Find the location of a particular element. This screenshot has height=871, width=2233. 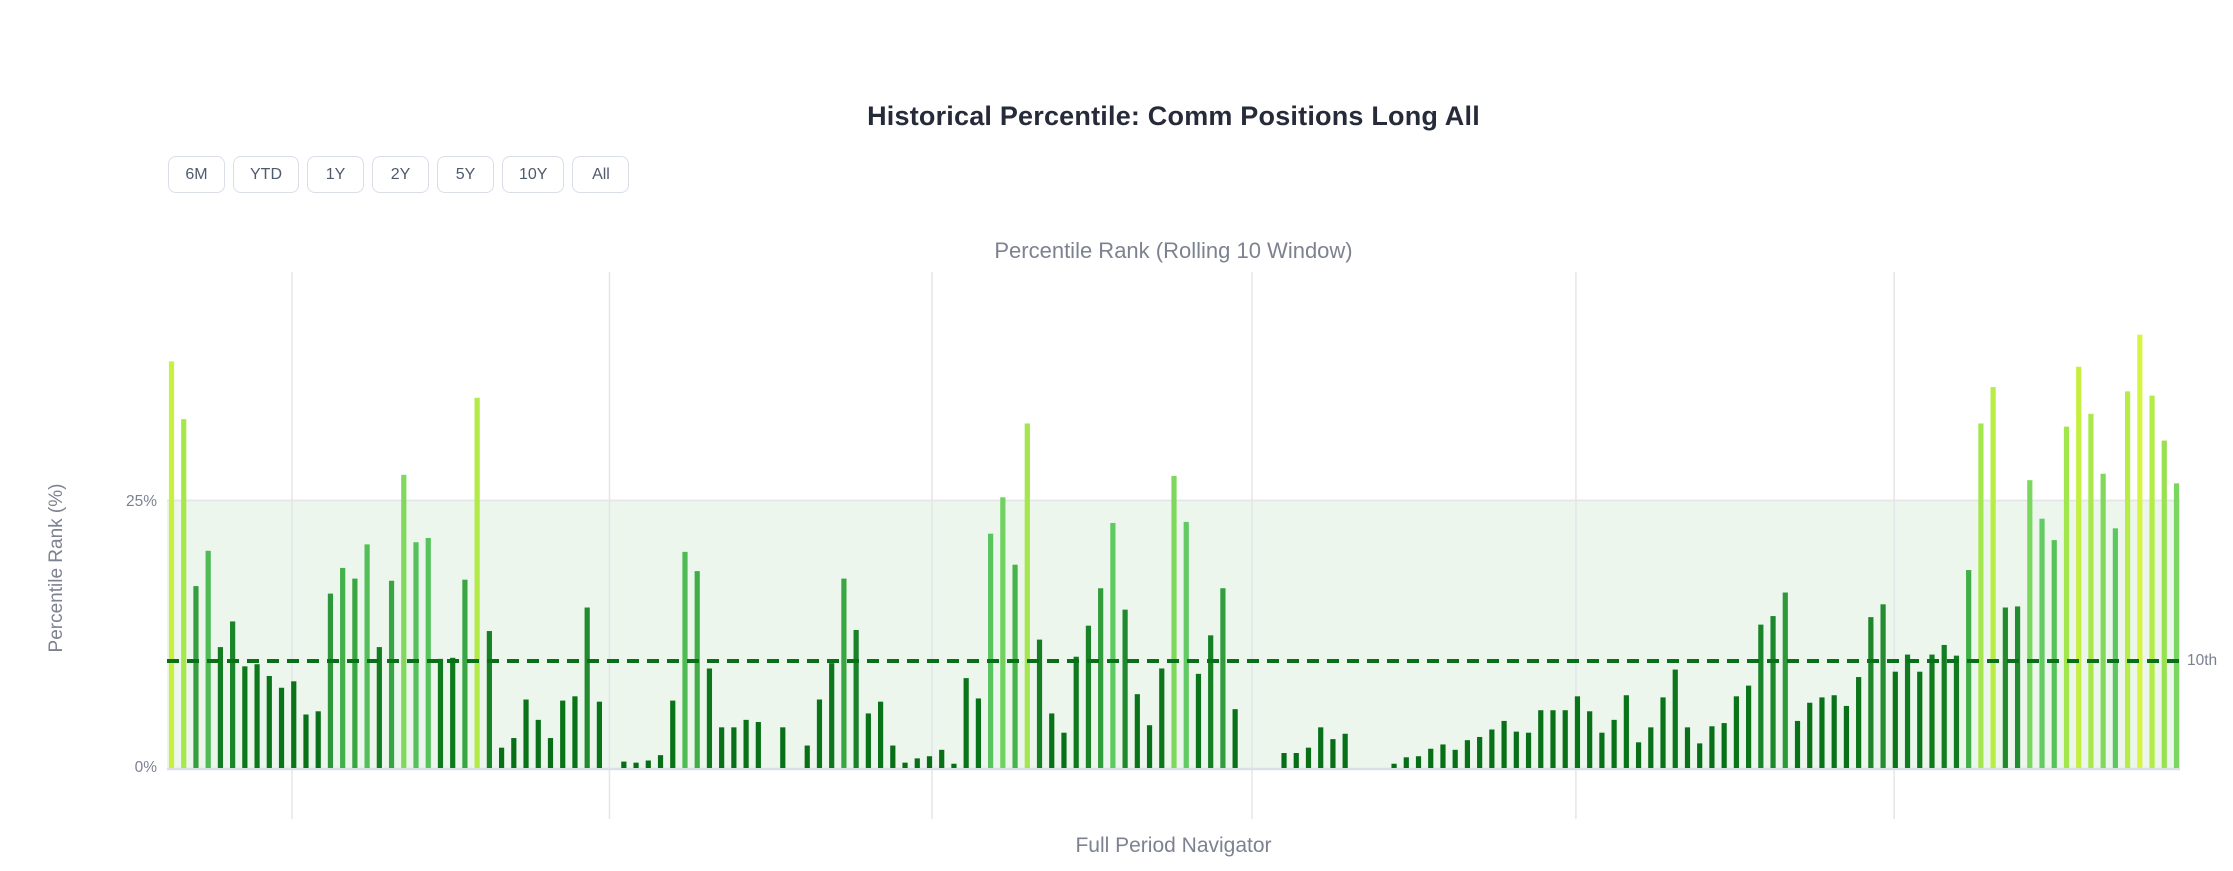

range-button-all: All is located at coordinates (601, 174).